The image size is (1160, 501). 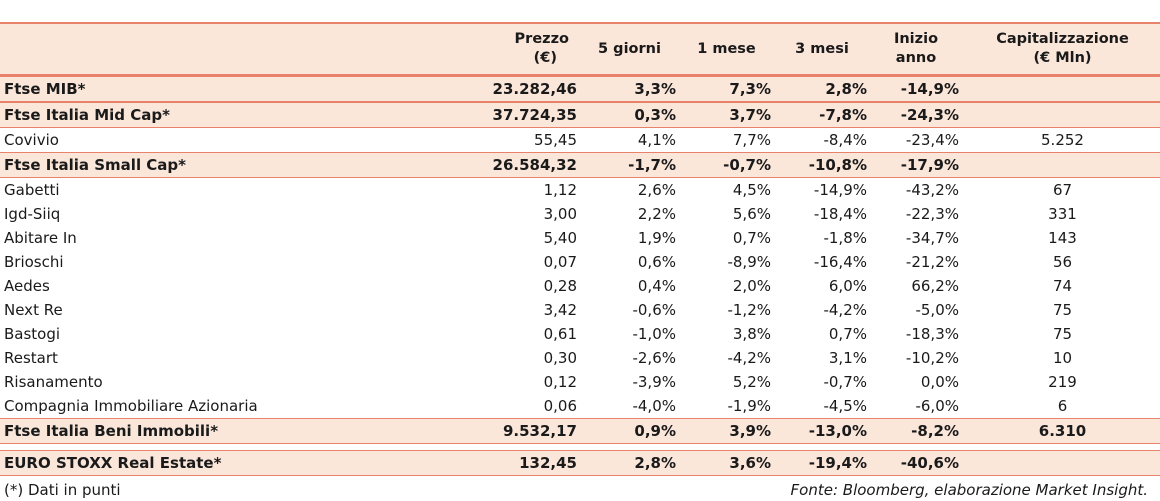 I want to click on five-day-cell: 0,4%, so click(x=656, y=286).